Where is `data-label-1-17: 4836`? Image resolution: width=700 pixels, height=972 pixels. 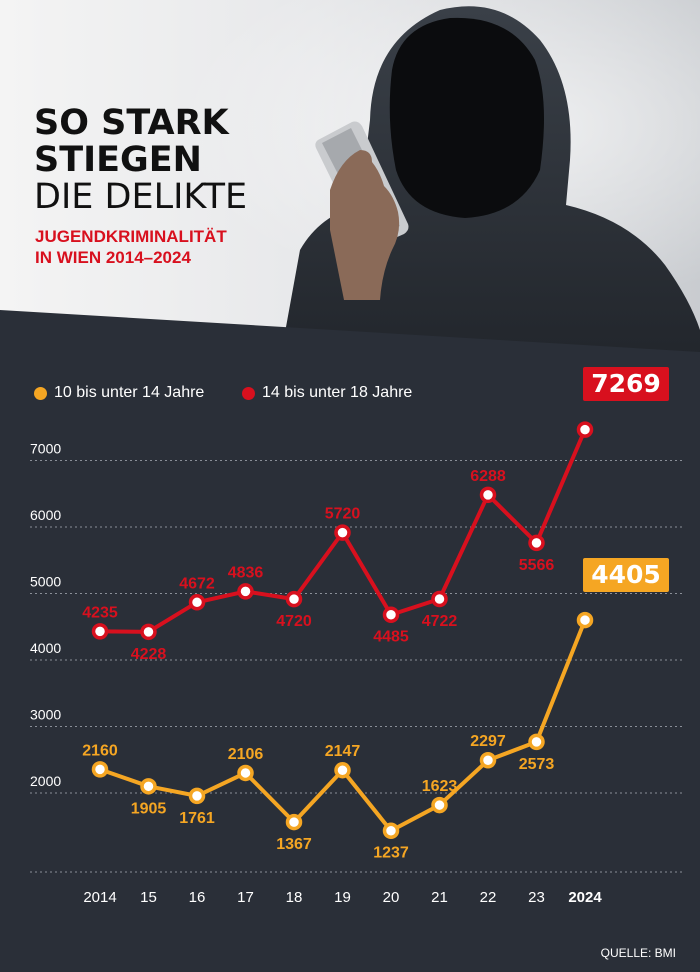 data-label-1-17: 4836 is located at coordinates (246, 572).